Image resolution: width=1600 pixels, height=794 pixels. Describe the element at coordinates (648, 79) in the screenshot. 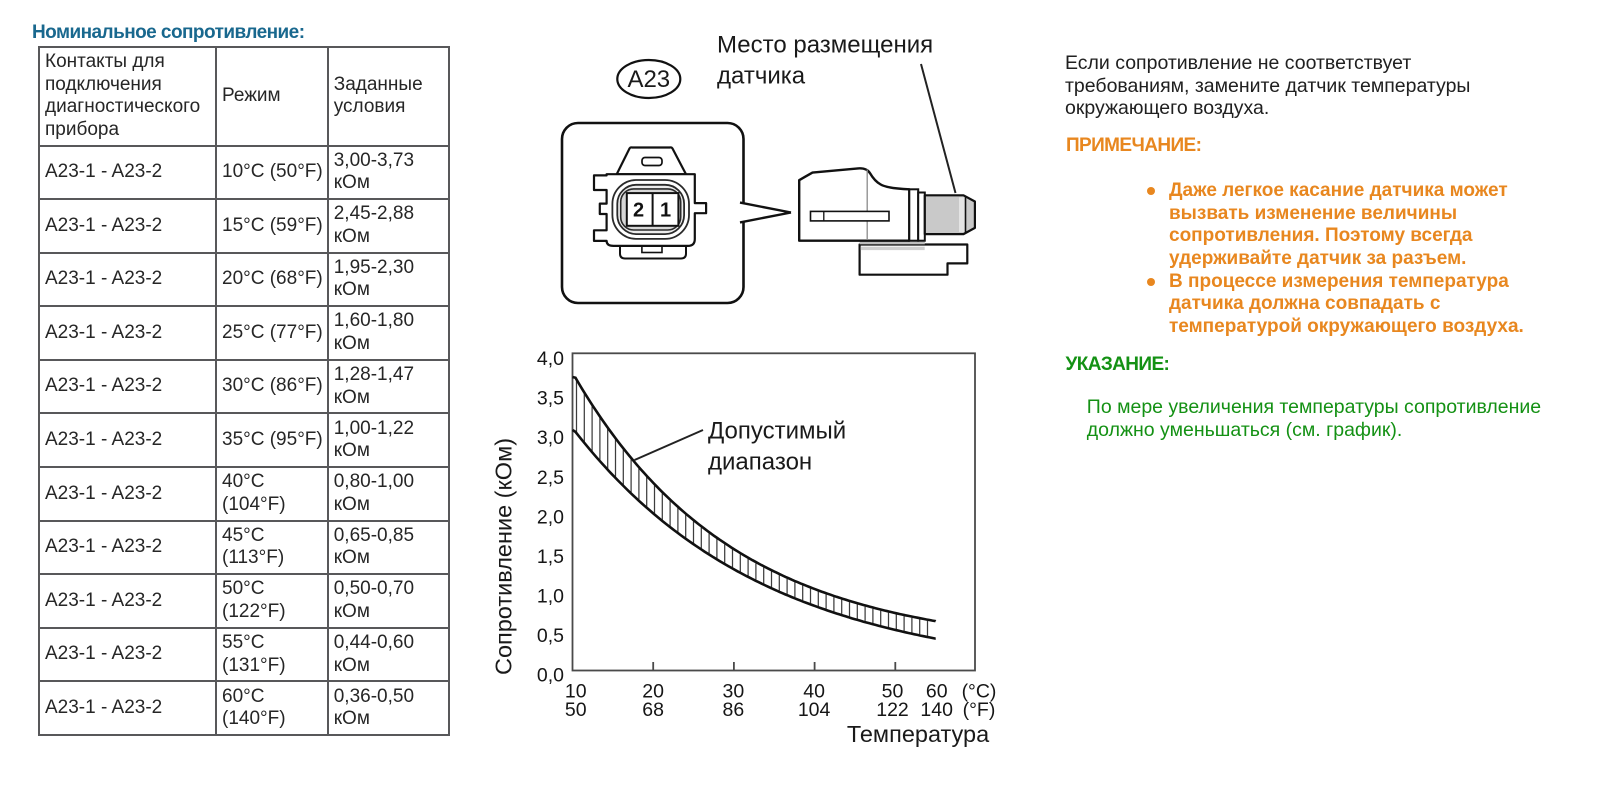

I see `svg-text: A23` at that location.